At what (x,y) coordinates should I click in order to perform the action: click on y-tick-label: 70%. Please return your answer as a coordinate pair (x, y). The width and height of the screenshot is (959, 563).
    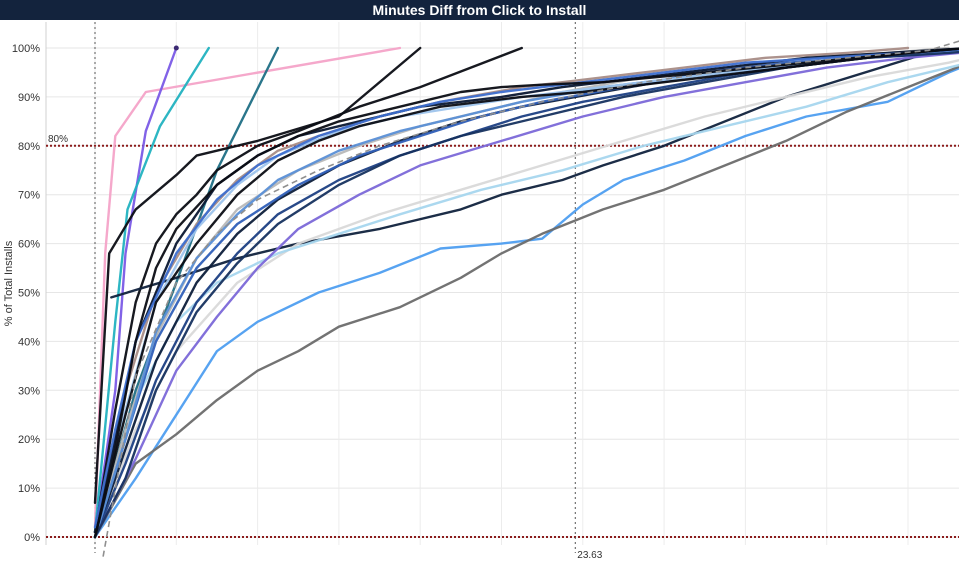
    Looking at the image, I should click on (29, 196).